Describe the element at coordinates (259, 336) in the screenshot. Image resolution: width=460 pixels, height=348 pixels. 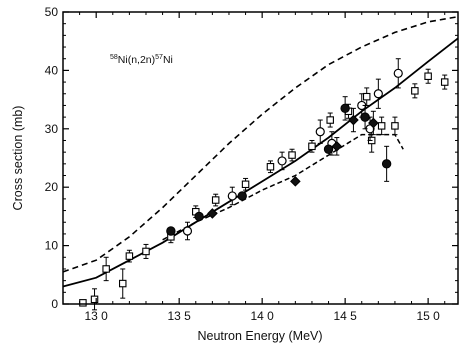
I see `x-axis-label: Neutron Energy (MeV)` at that location.